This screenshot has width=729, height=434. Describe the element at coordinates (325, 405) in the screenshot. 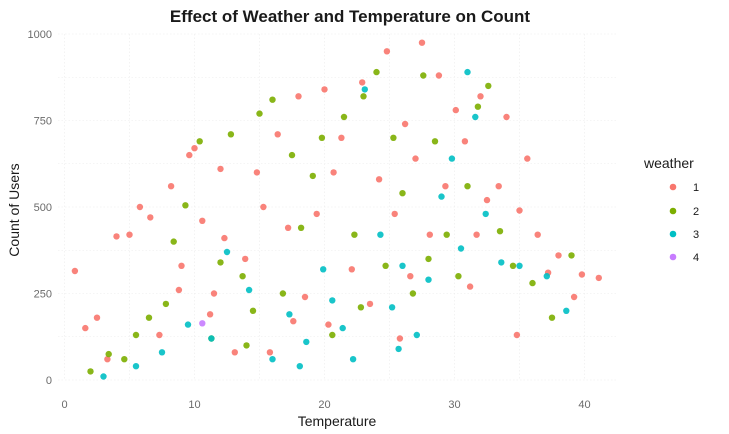

I see `x-axis-ticks: 0 10 20 30 40` at that location.